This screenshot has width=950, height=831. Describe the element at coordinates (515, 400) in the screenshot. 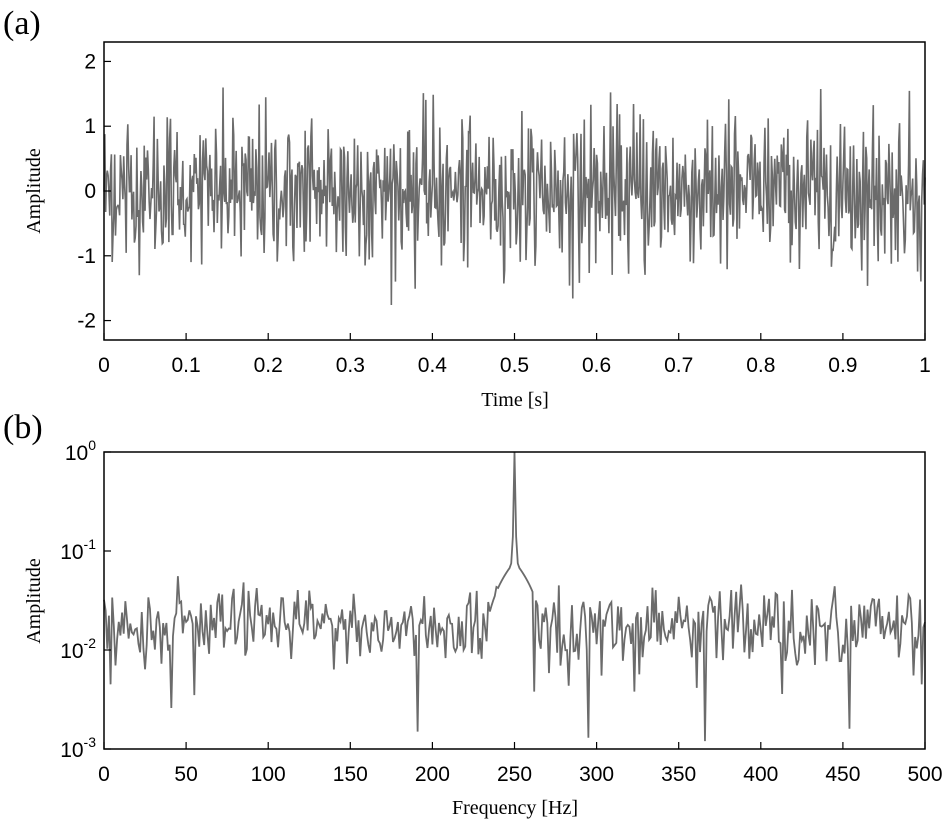

I see `panel-a-x-axis-title: Time [s]` at that location.